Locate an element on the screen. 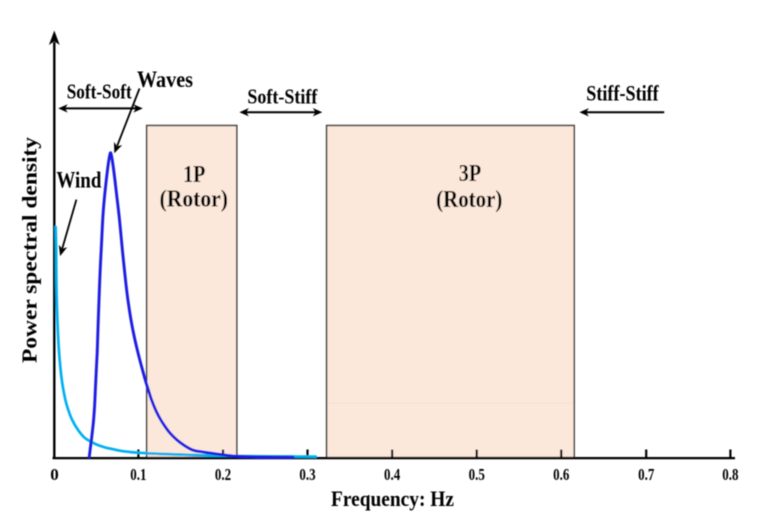 This screenshot has height=525, width=760. svg-text: Soft-Soft is located at coordinates (99, 92).